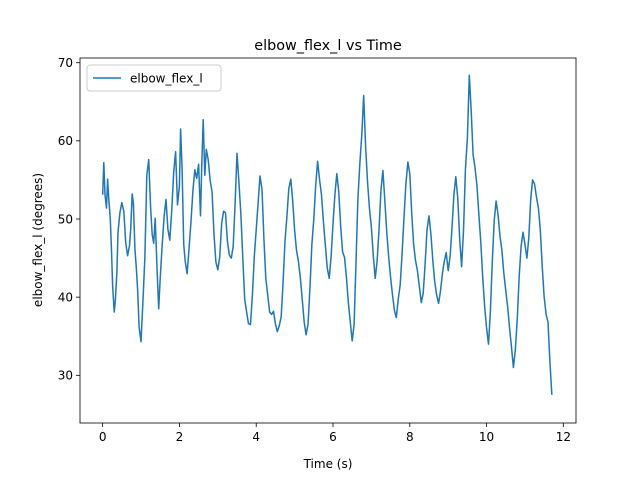 The width and height of the screenshot is (640, 480). Describe the element at coordinates (328, 464) in the screenshot. I see `x-axis-label: Time (s)` at that location.